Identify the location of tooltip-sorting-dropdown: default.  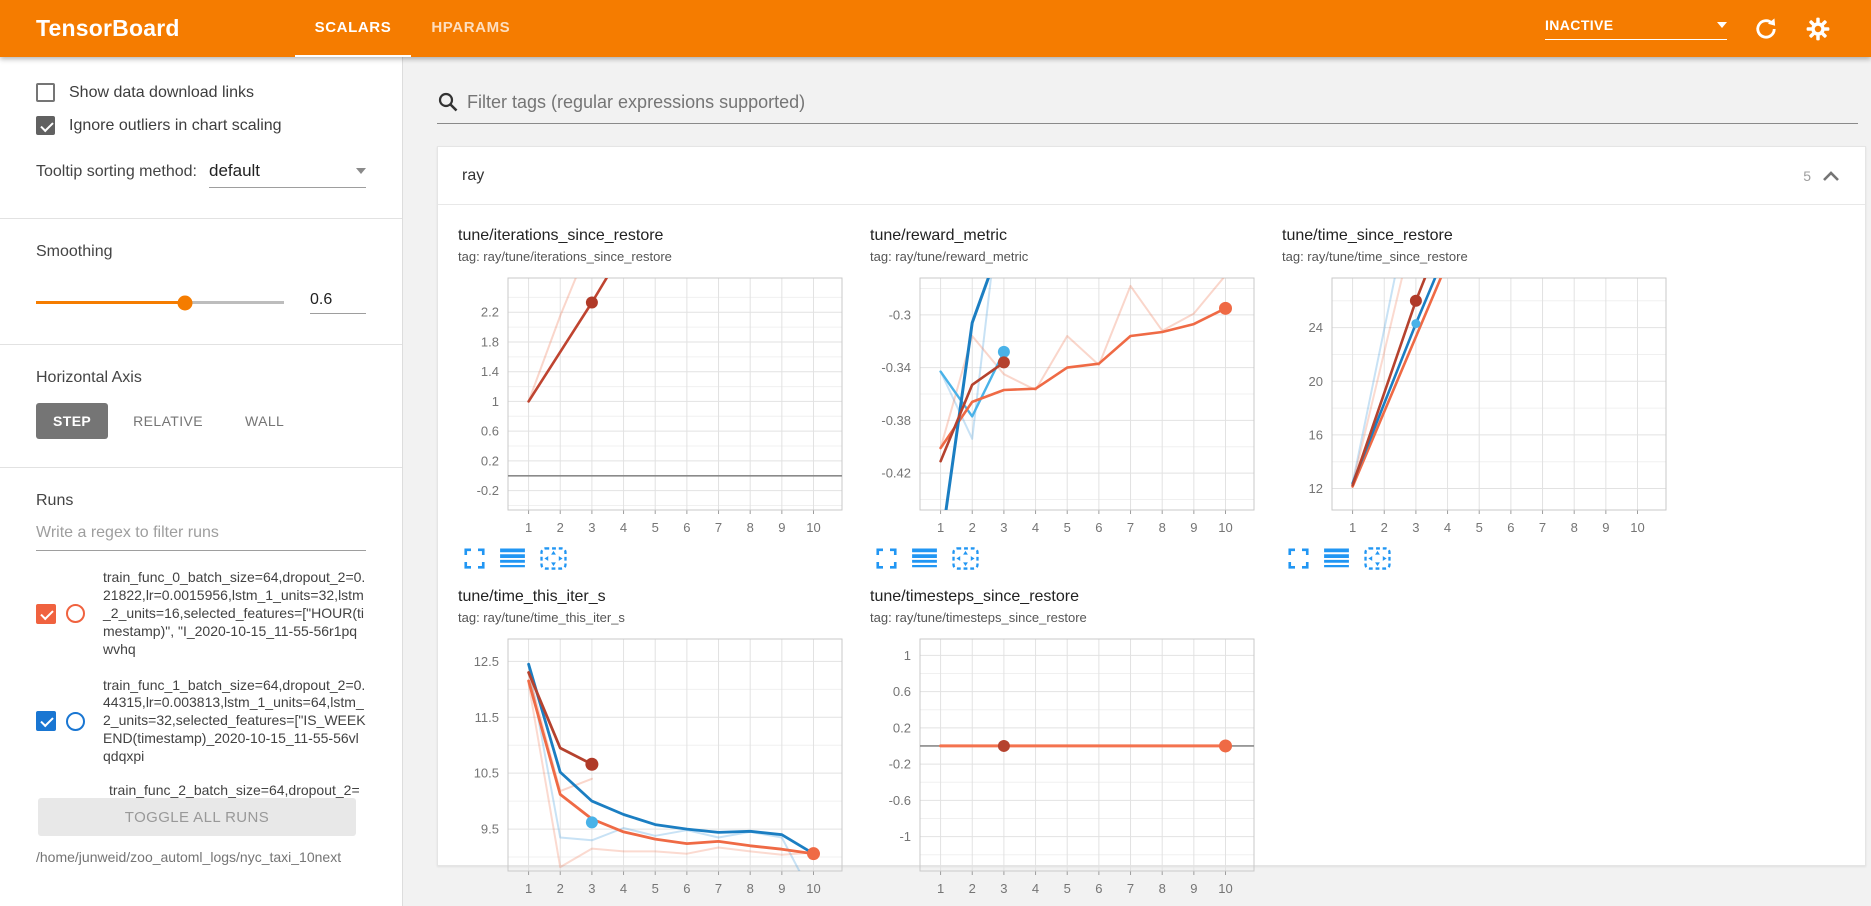
(287, 174).